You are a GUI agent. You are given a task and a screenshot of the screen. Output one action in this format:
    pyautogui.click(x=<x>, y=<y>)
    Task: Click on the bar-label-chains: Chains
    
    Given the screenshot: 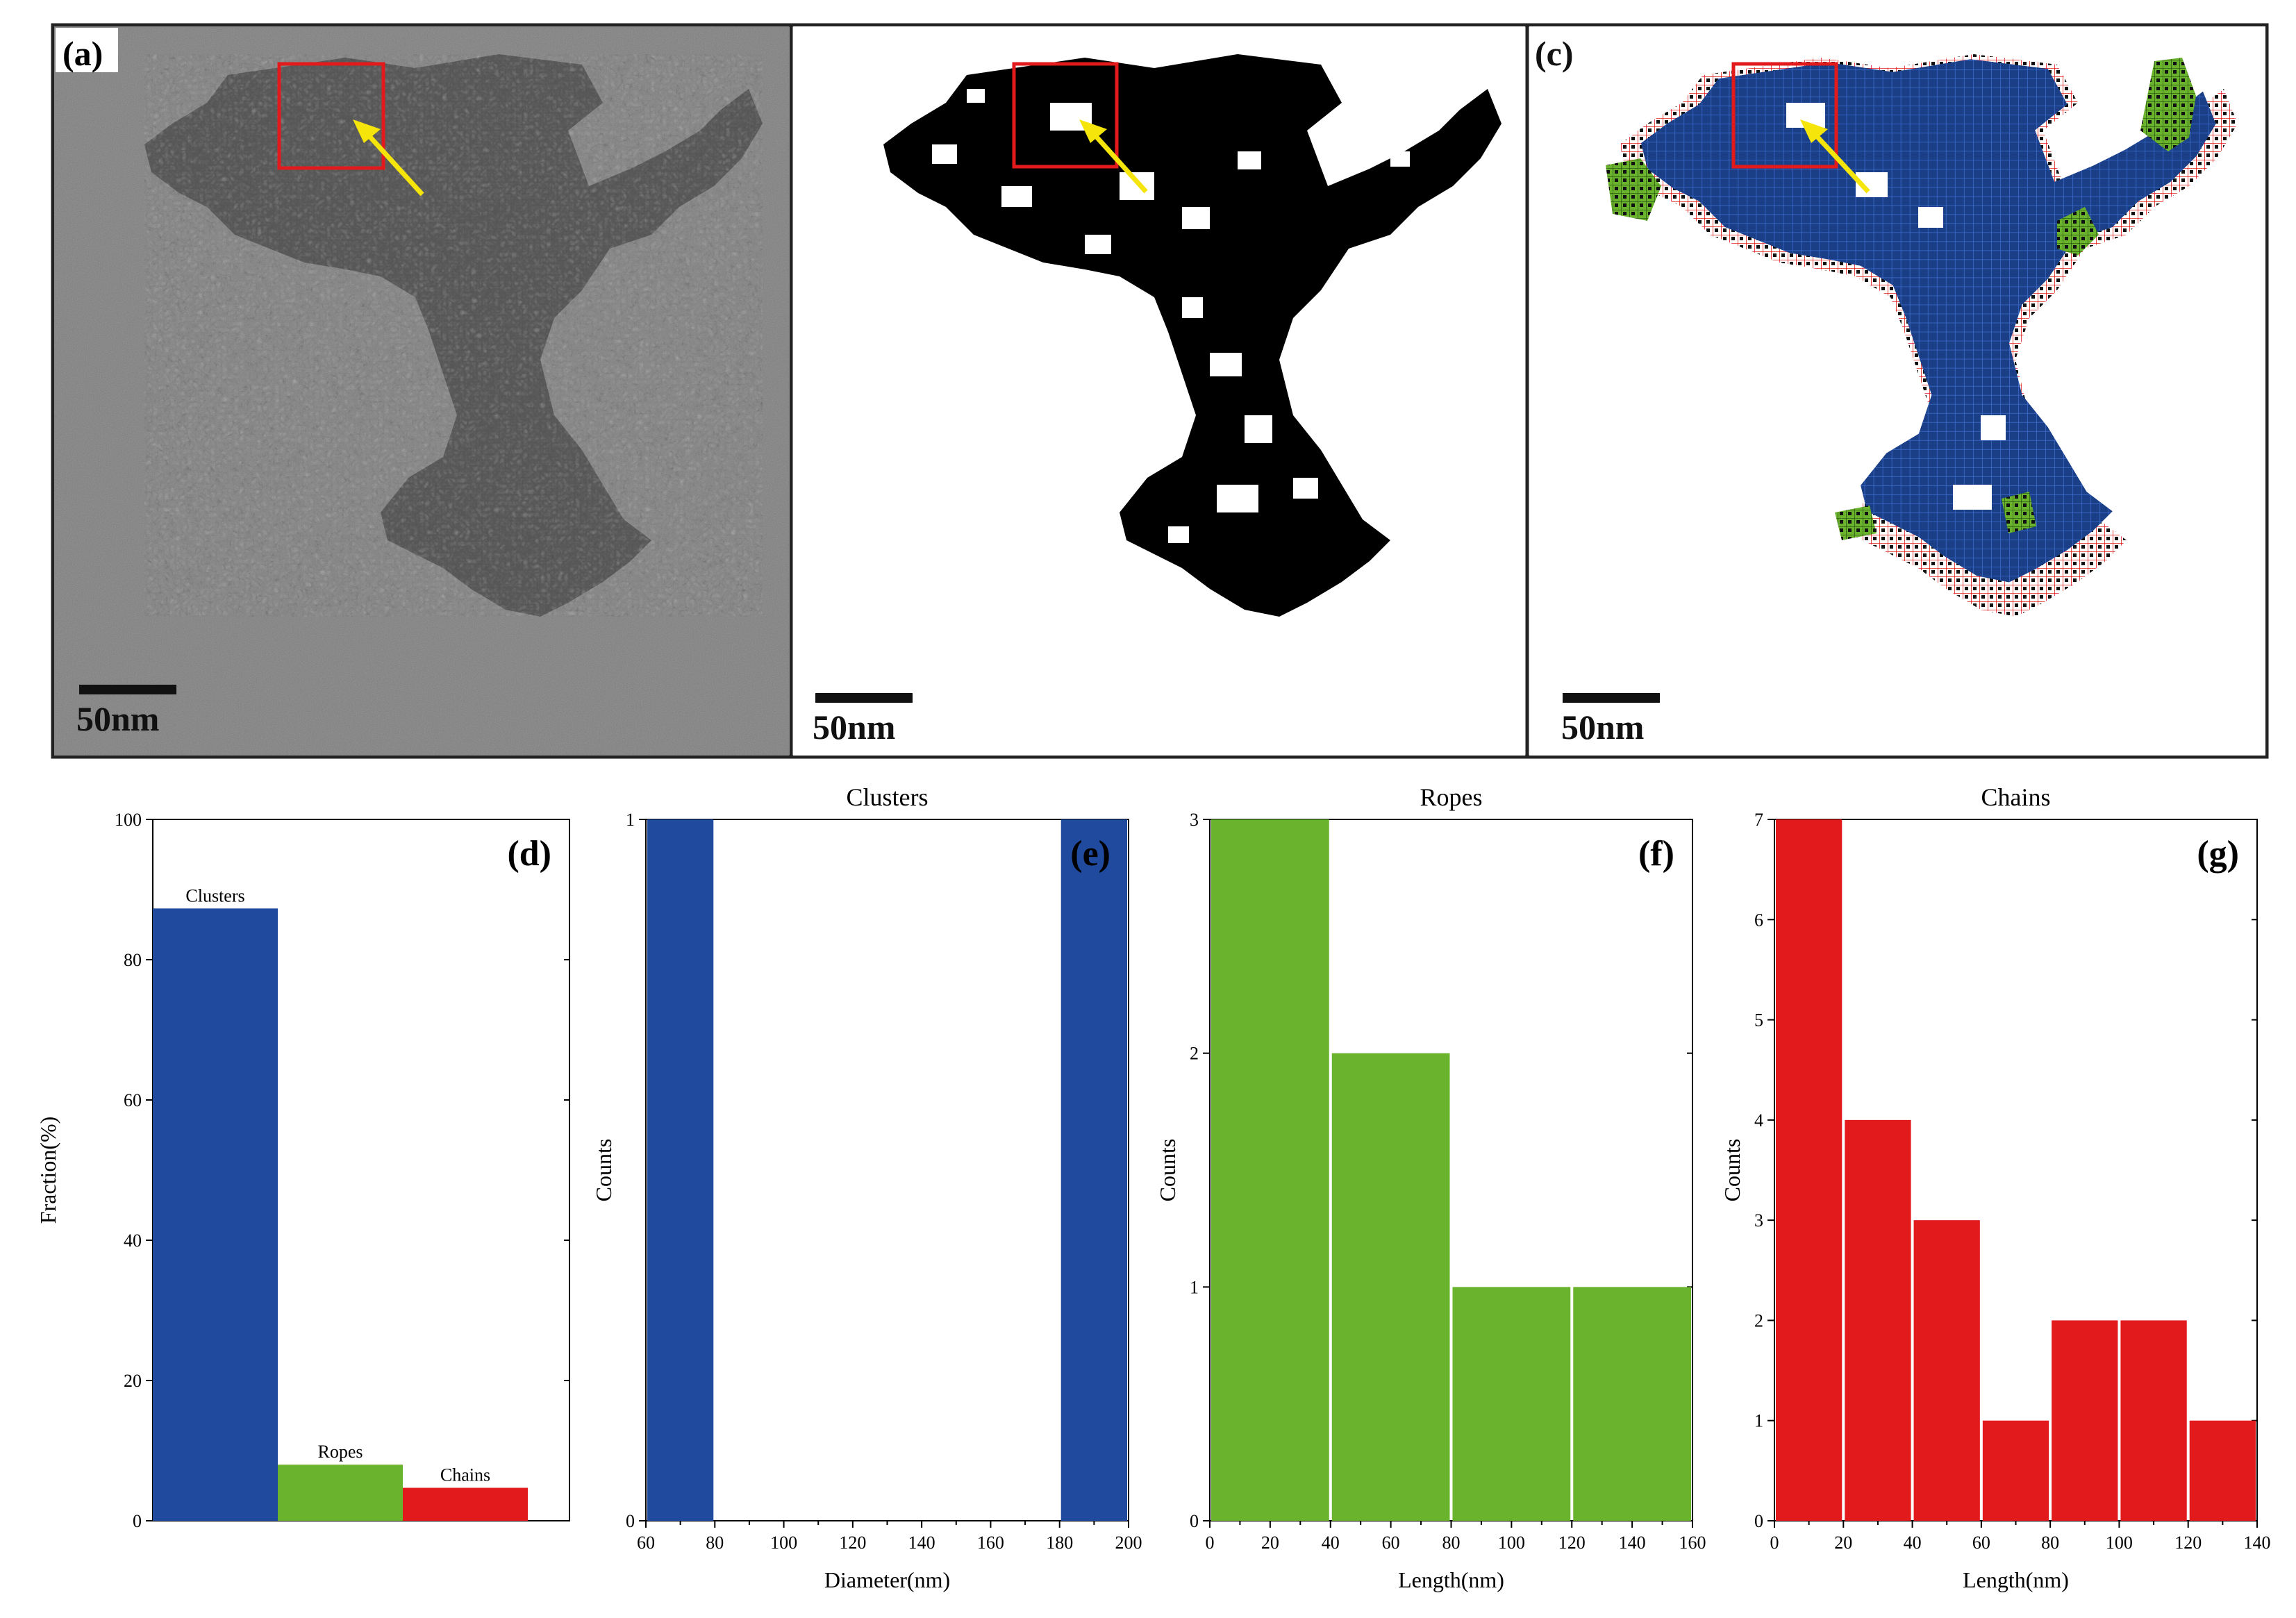 What is the action you would take?
    pyautogui.click(x=465, y=1475)
    